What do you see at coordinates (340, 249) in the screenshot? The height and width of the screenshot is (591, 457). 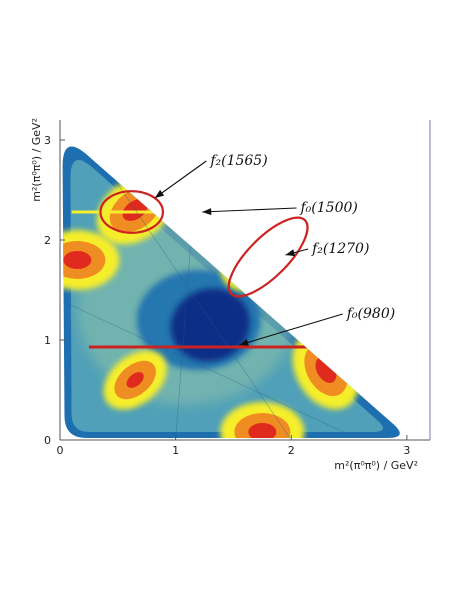 I see `annotation-label: f₂(1270)` at bounding box center [340, 249].